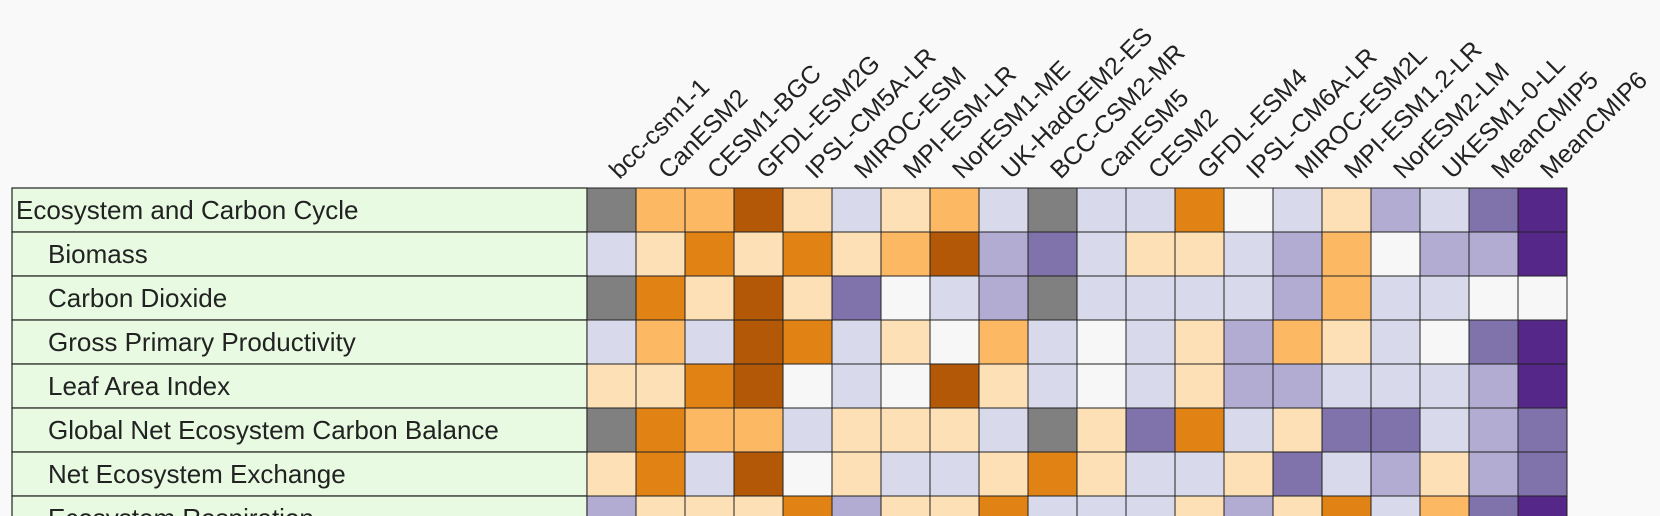 The image size is (1660, 516). Describe the element at coordinates (139, 386) in the screenshot. I see `row-label: Leaf Area Index` at that location.